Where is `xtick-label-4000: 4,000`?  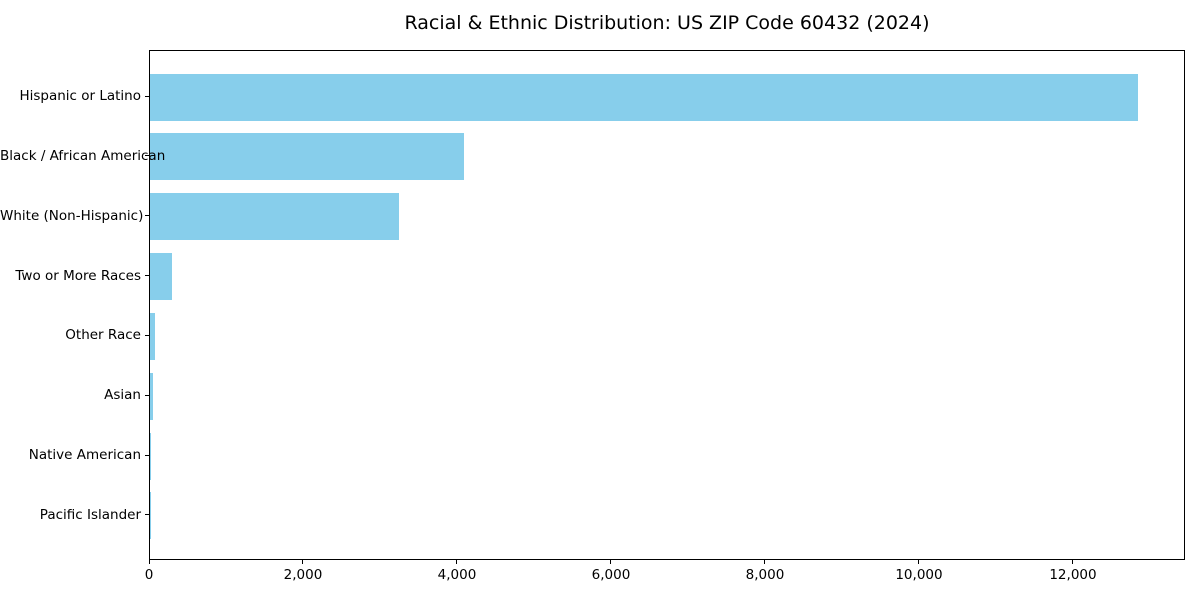 xtick-label-4000: 4,000 is located at coordinates (457, 575).